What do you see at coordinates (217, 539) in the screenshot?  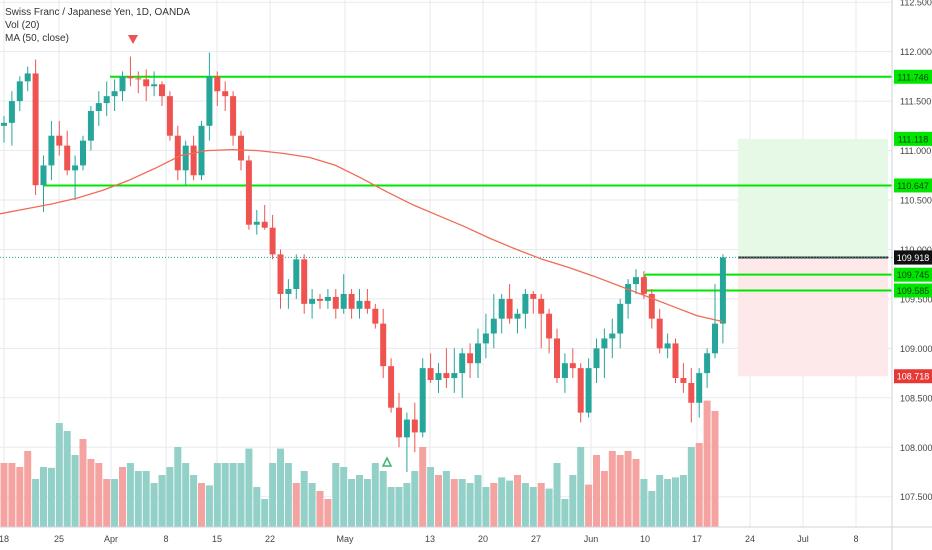 I see `time-tick-label: 15` at bounding box center [217, 539].